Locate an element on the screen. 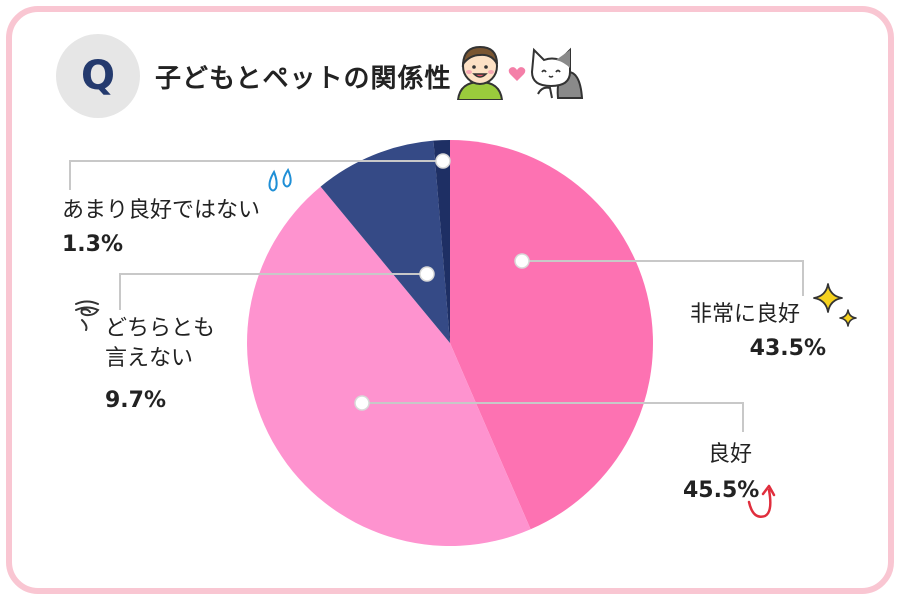 This screenshot has height=600, width=900. category-not-good: あまり良好ではない is located at coordinates (161, 210).